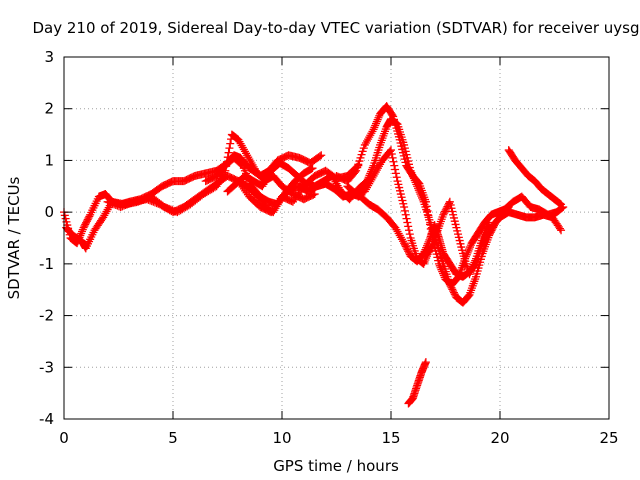 Image resolution: width=640 pixels, height=480 pixels. What do you see at coordinates (46, 367) in the screenshot?
I see `y-tick-label: -3` at bounding box center [46, 367].